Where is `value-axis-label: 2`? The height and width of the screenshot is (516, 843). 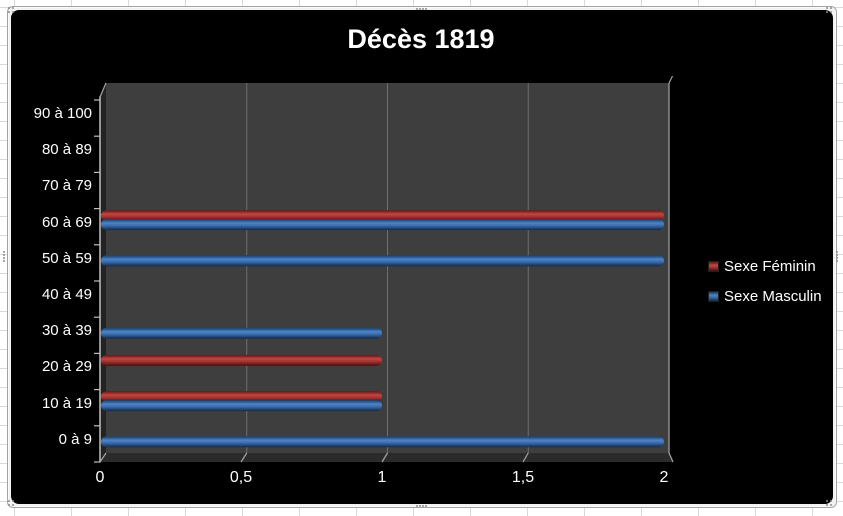
value-axis-label: 2 is located at coordinates (664, 477).